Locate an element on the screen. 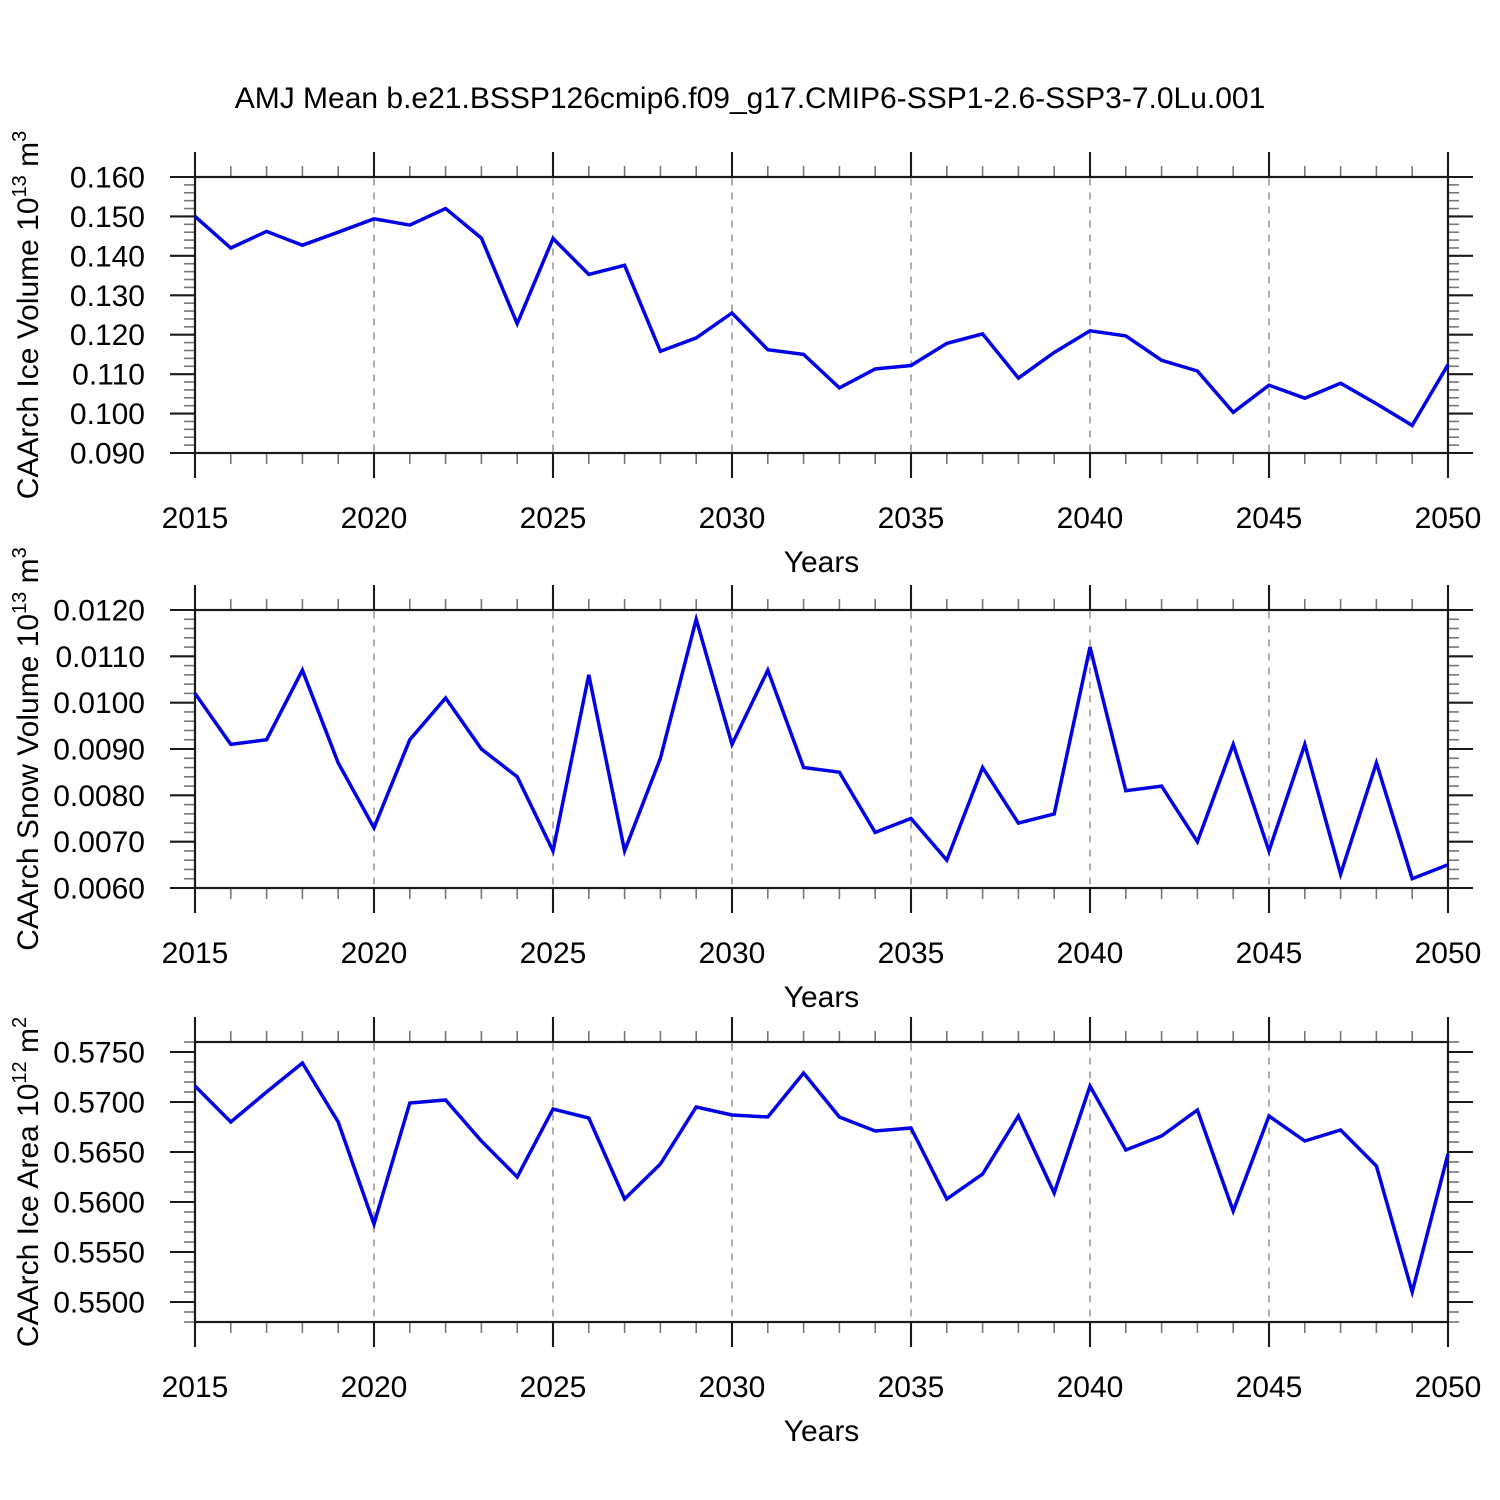  y-axis-title: CAArch Ice Volume 1013 m3 is located at coordinates (27, 315).